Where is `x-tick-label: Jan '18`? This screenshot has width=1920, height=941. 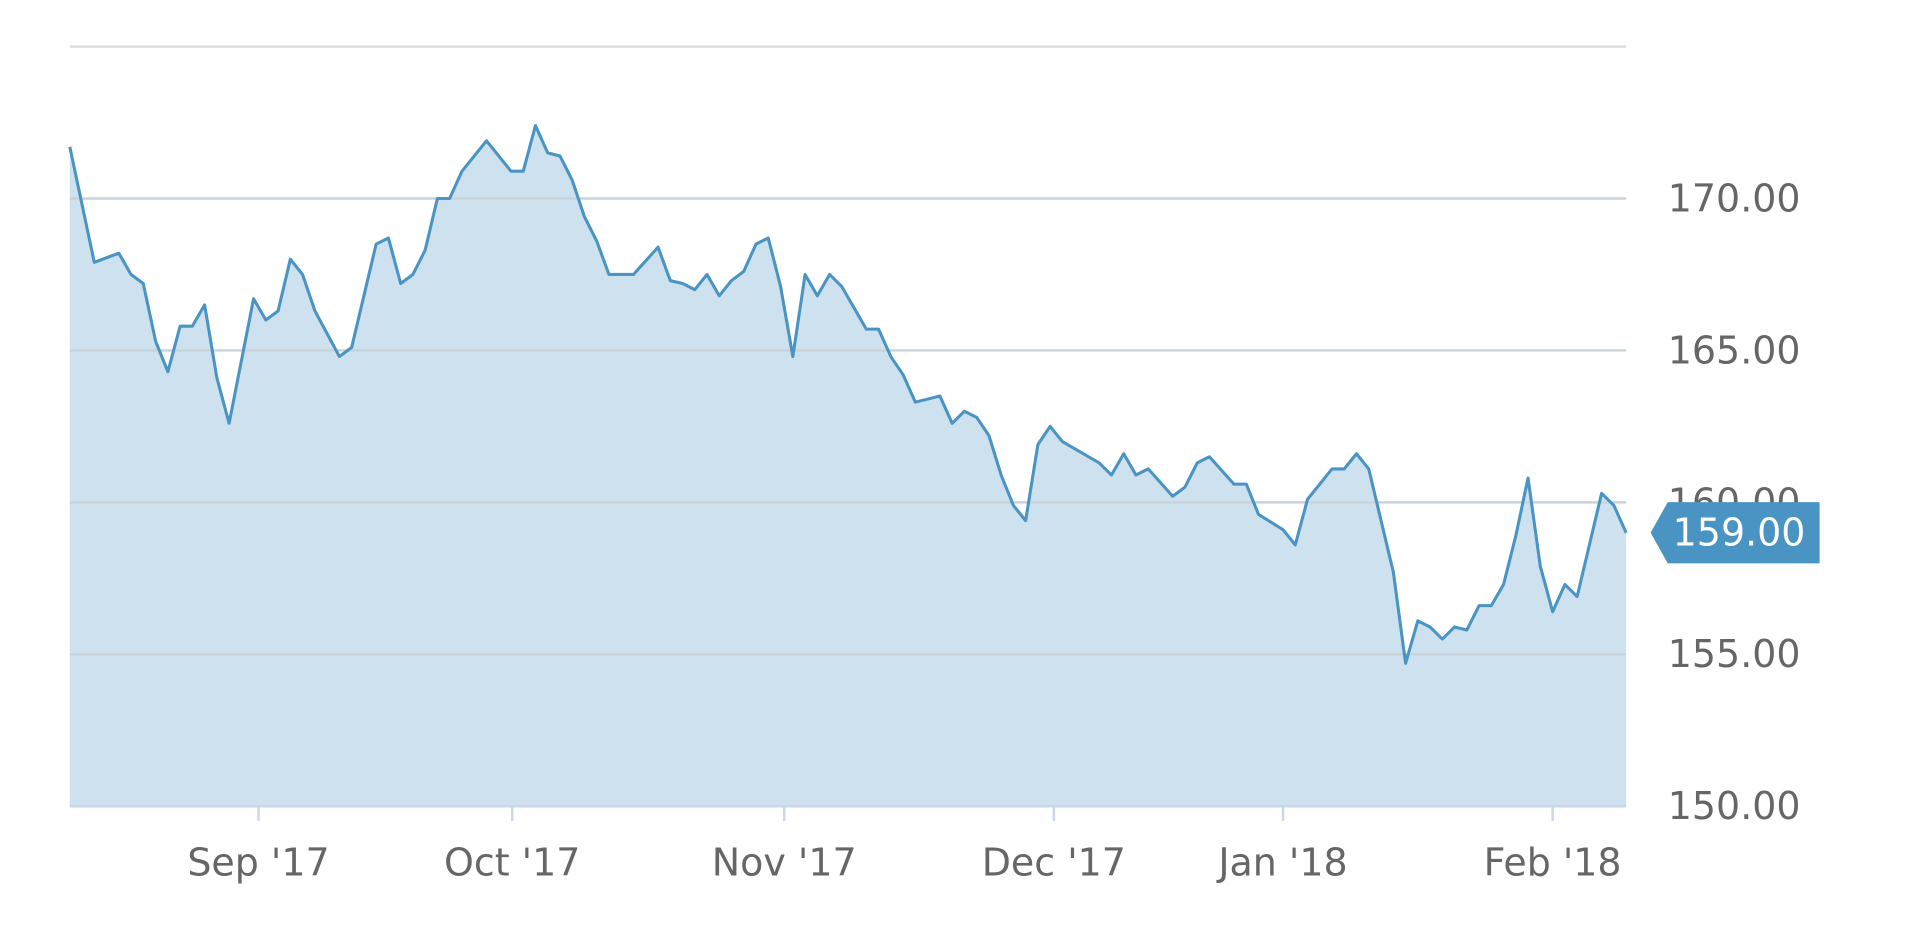
x-tick-label: Jan '18 is located at coordinates (1281, 863).